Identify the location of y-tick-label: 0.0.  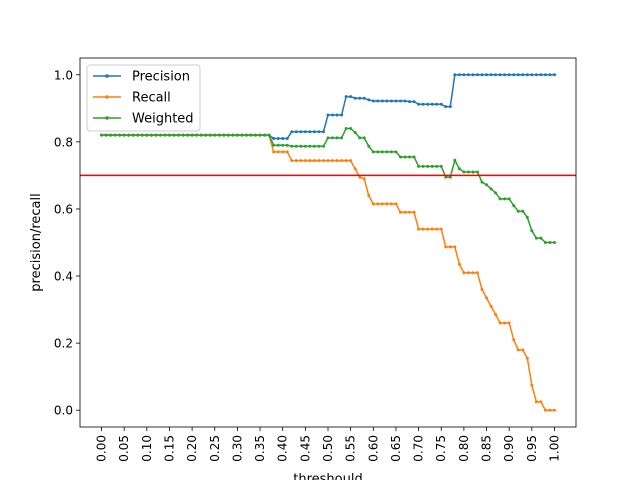
(63, 411).